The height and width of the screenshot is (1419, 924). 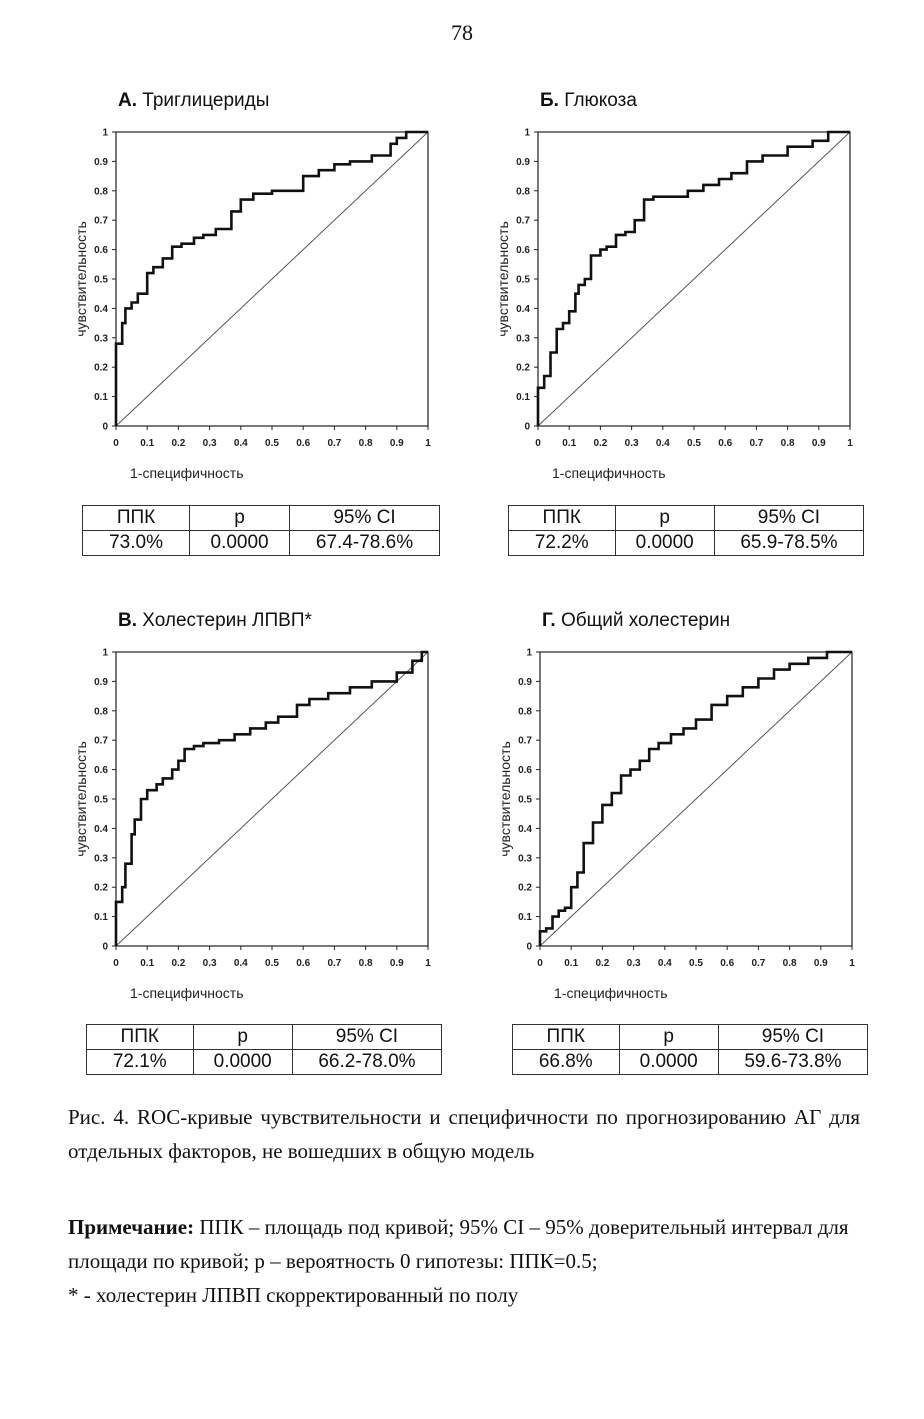 I want to click on y-tick-label: 0.9, so click(x=523, y=162).